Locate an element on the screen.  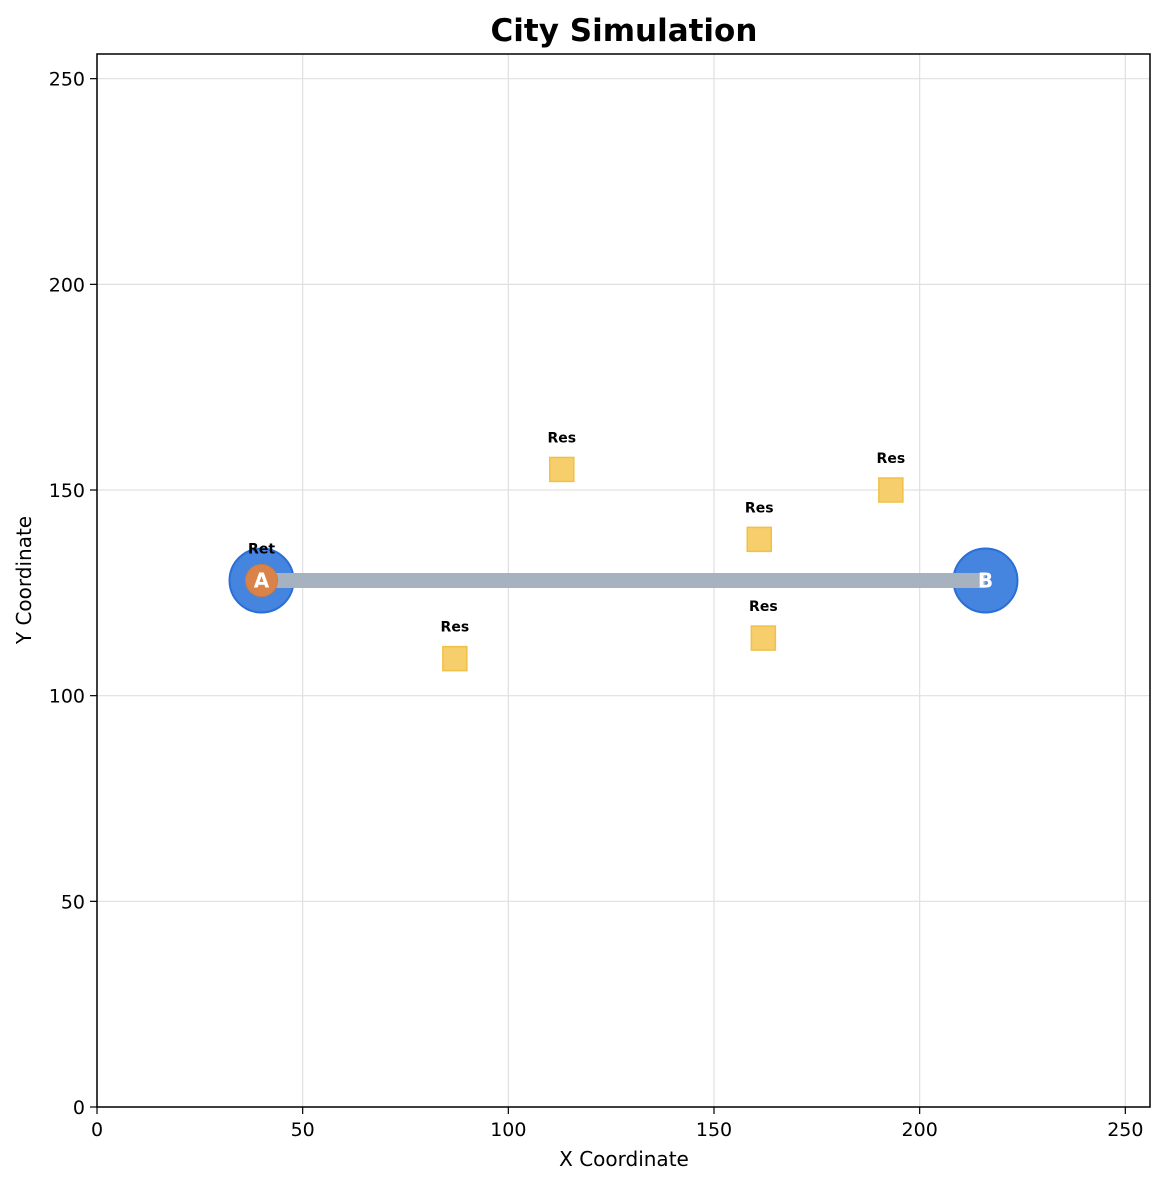
y-tick-label: 200 is located at coordinates (67, 285).